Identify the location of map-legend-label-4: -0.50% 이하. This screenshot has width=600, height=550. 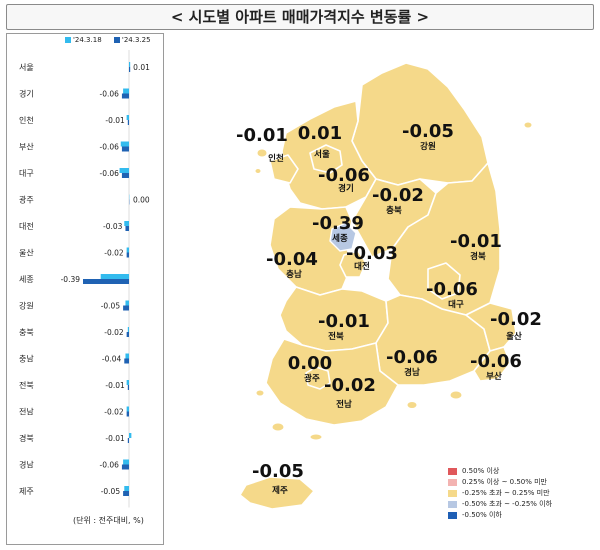
(482, 515).